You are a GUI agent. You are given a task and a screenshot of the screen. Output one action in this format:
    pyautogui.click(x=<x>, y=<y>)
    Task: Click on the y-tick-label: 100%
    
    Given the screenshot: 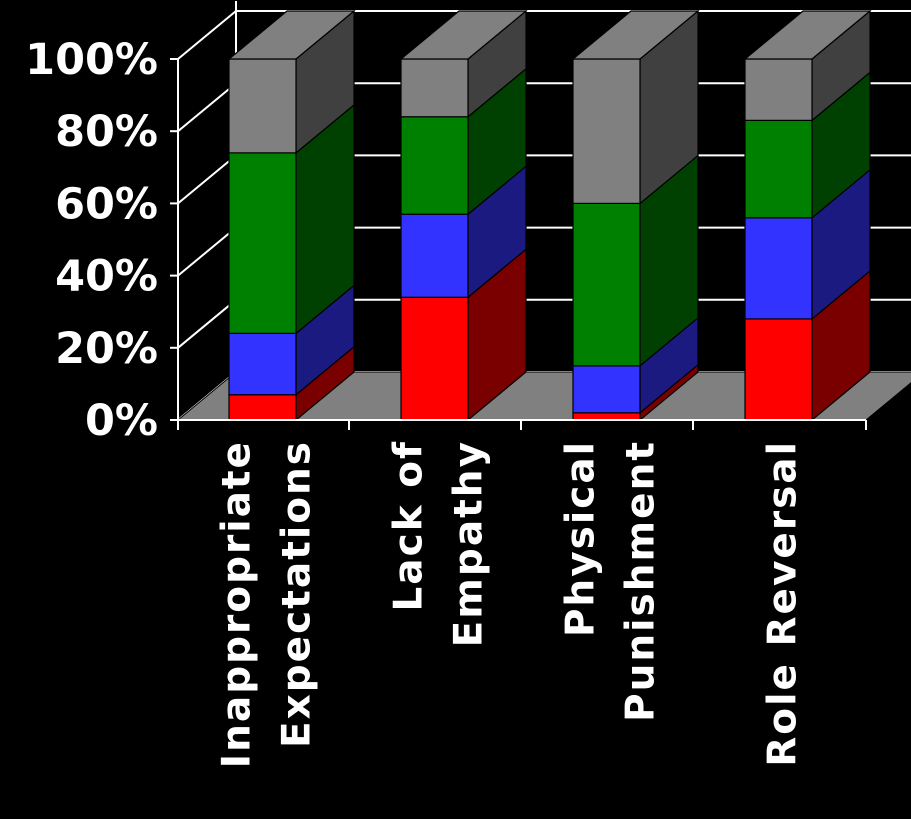 What is the action you would take?
    pyautogui.click(x=91, y=60)
    